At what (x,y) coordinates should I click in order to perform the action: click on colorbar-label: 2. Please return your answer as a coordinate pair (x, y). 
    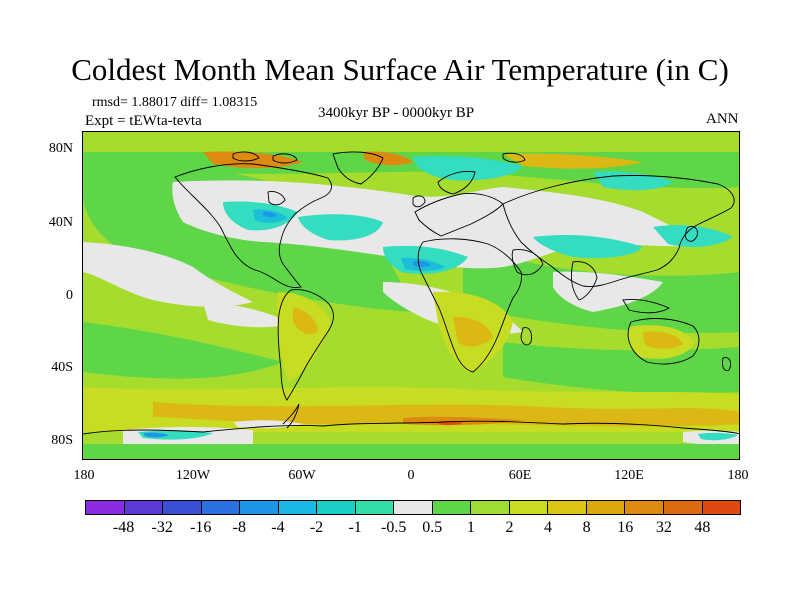
    Looking at the image, I should click on (509, 527).